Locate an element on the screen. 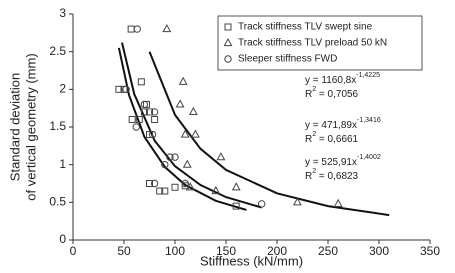 The width and height of the screenshot is (455, 273). exponent: -1,4002 is located at coordinates (369, 157).